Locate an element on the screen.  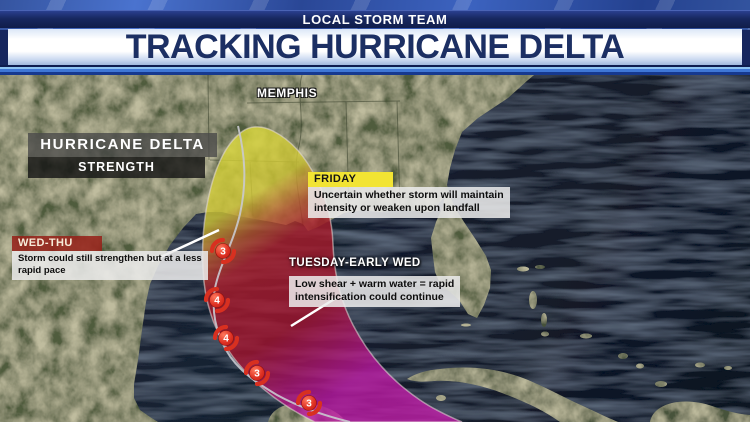
annotation-wed-thu-label: WED-THU is located at coordinates (57, 243).